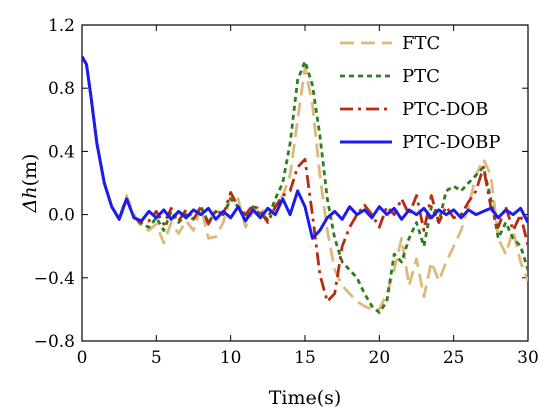  I want to click on y-tick-label: 0.0, so click(61, 216).